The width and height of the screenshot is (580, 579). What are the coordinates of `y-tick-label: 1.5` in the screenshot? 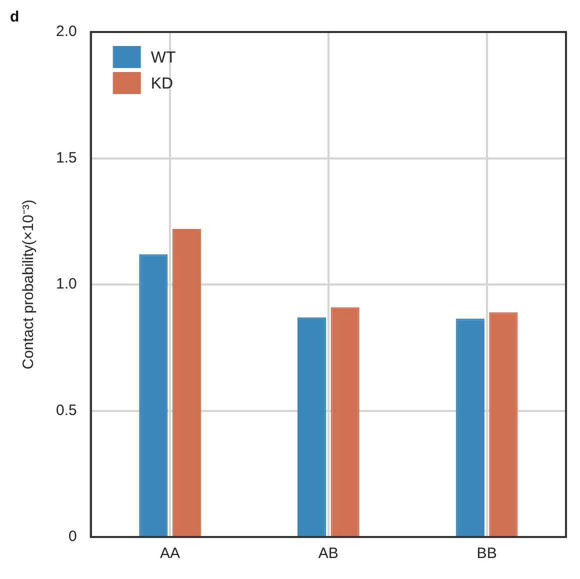 It's located at (66, 157).